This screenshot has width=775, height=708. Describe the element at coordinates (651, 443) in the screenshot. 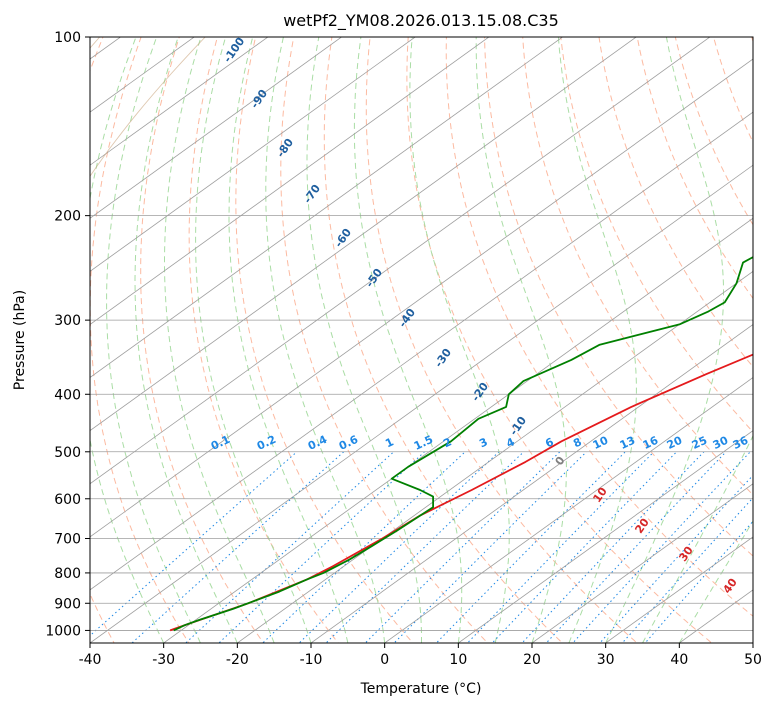

I see `mixing-ratio-label: 16` at that location.